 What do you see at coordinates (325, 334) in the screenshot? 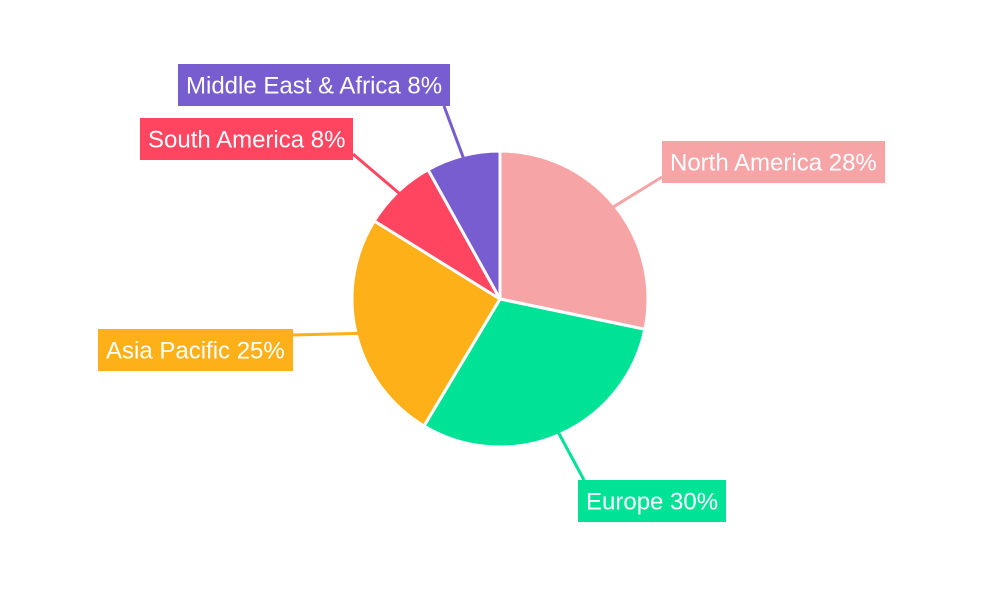
I see `leader-line-asia-pacific` at bounding box center [325, 334].